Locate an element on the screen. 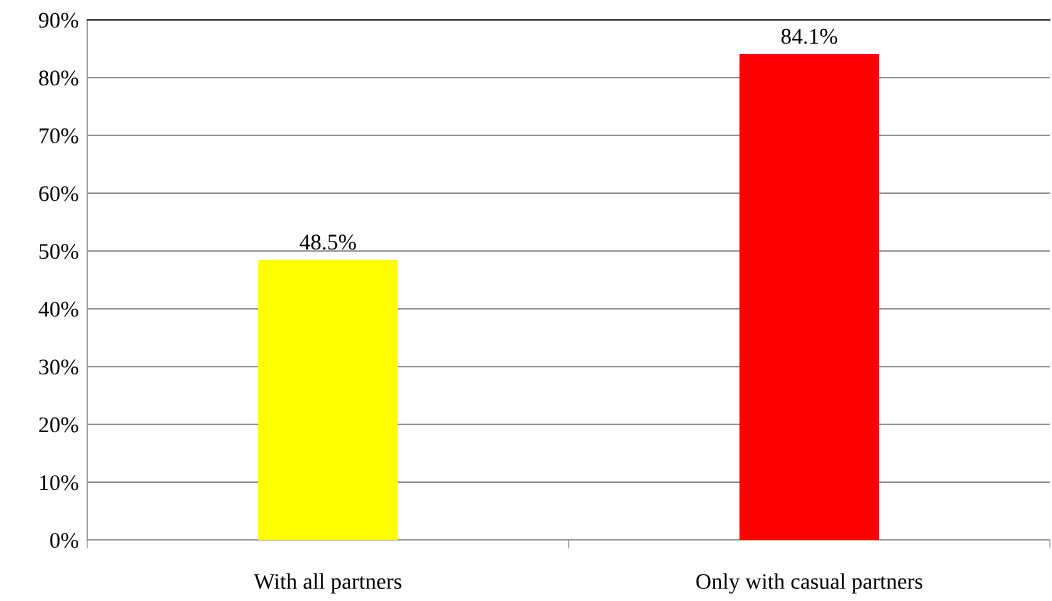 Image resolution: width=1052 pixels, height=601 pixels. y-tick-label: 80% is located at coordinates (59, 78).